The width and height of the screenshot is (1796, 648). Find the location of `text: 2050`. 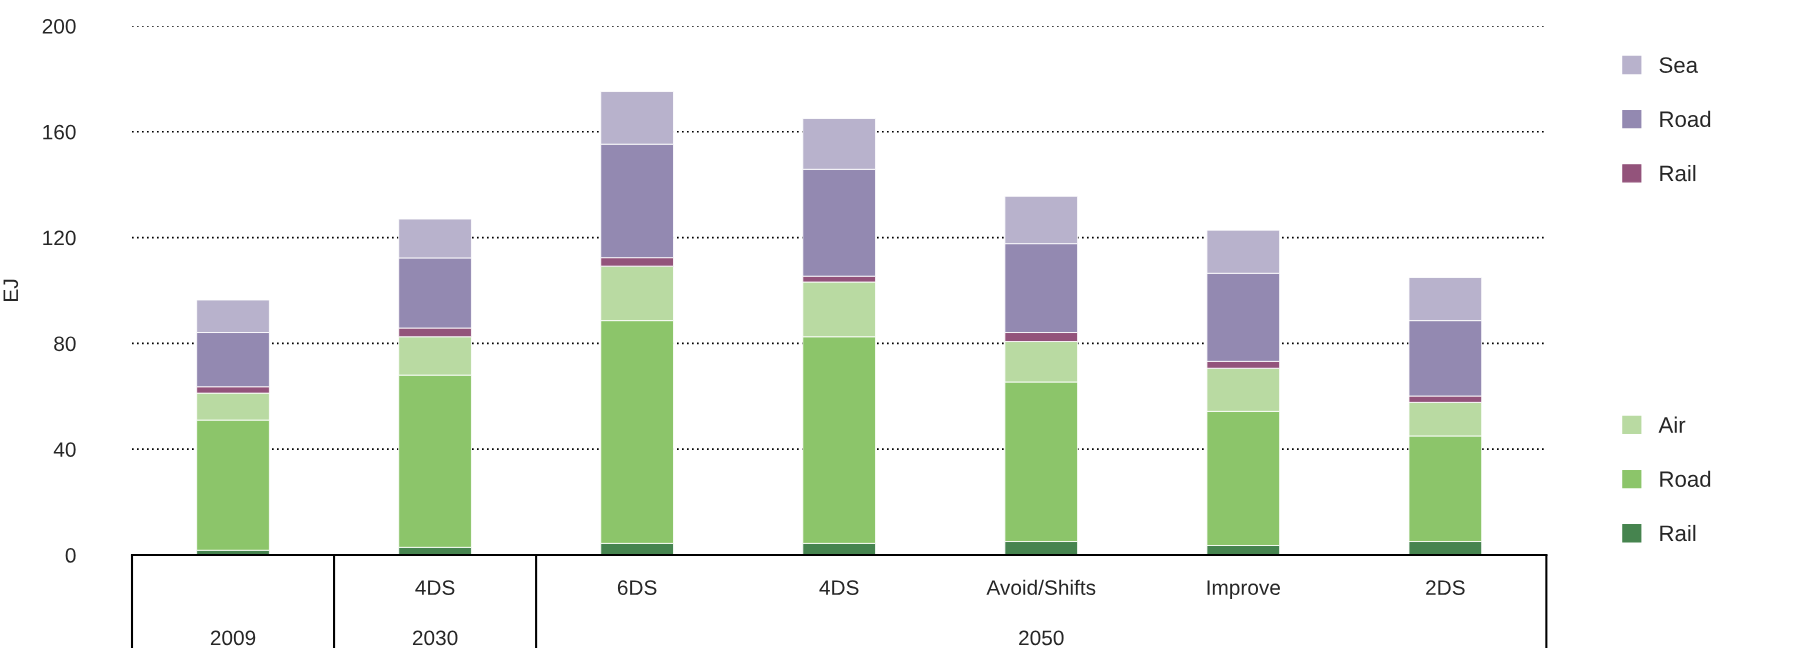

text: 2050 is located at coordinates (1041, 638).